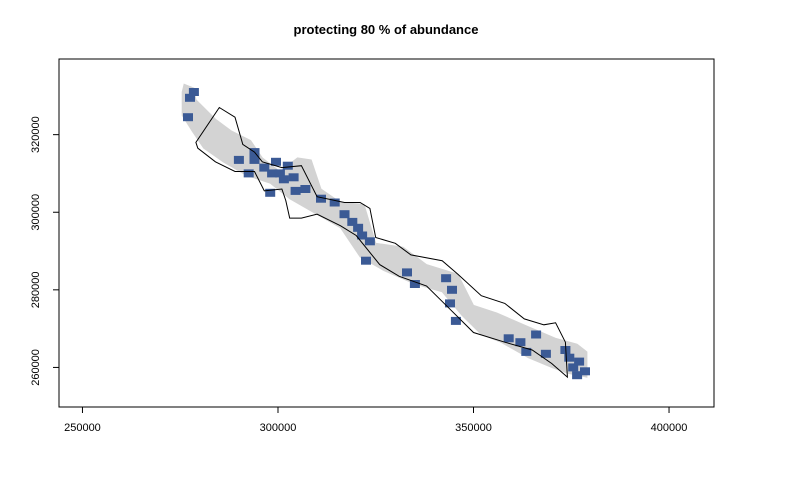  I want to click on y-tick-label: 300000, so click(36, 212).